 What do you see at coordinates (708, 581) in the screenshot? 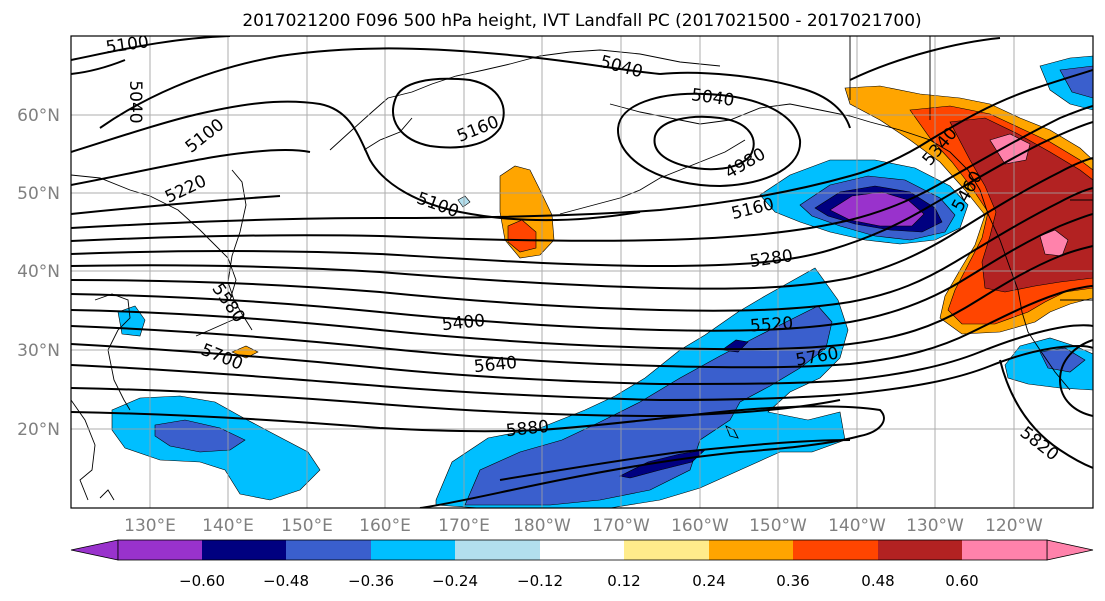
I see `colorbar-tick: 0.24` at bounding box center [708, 581].